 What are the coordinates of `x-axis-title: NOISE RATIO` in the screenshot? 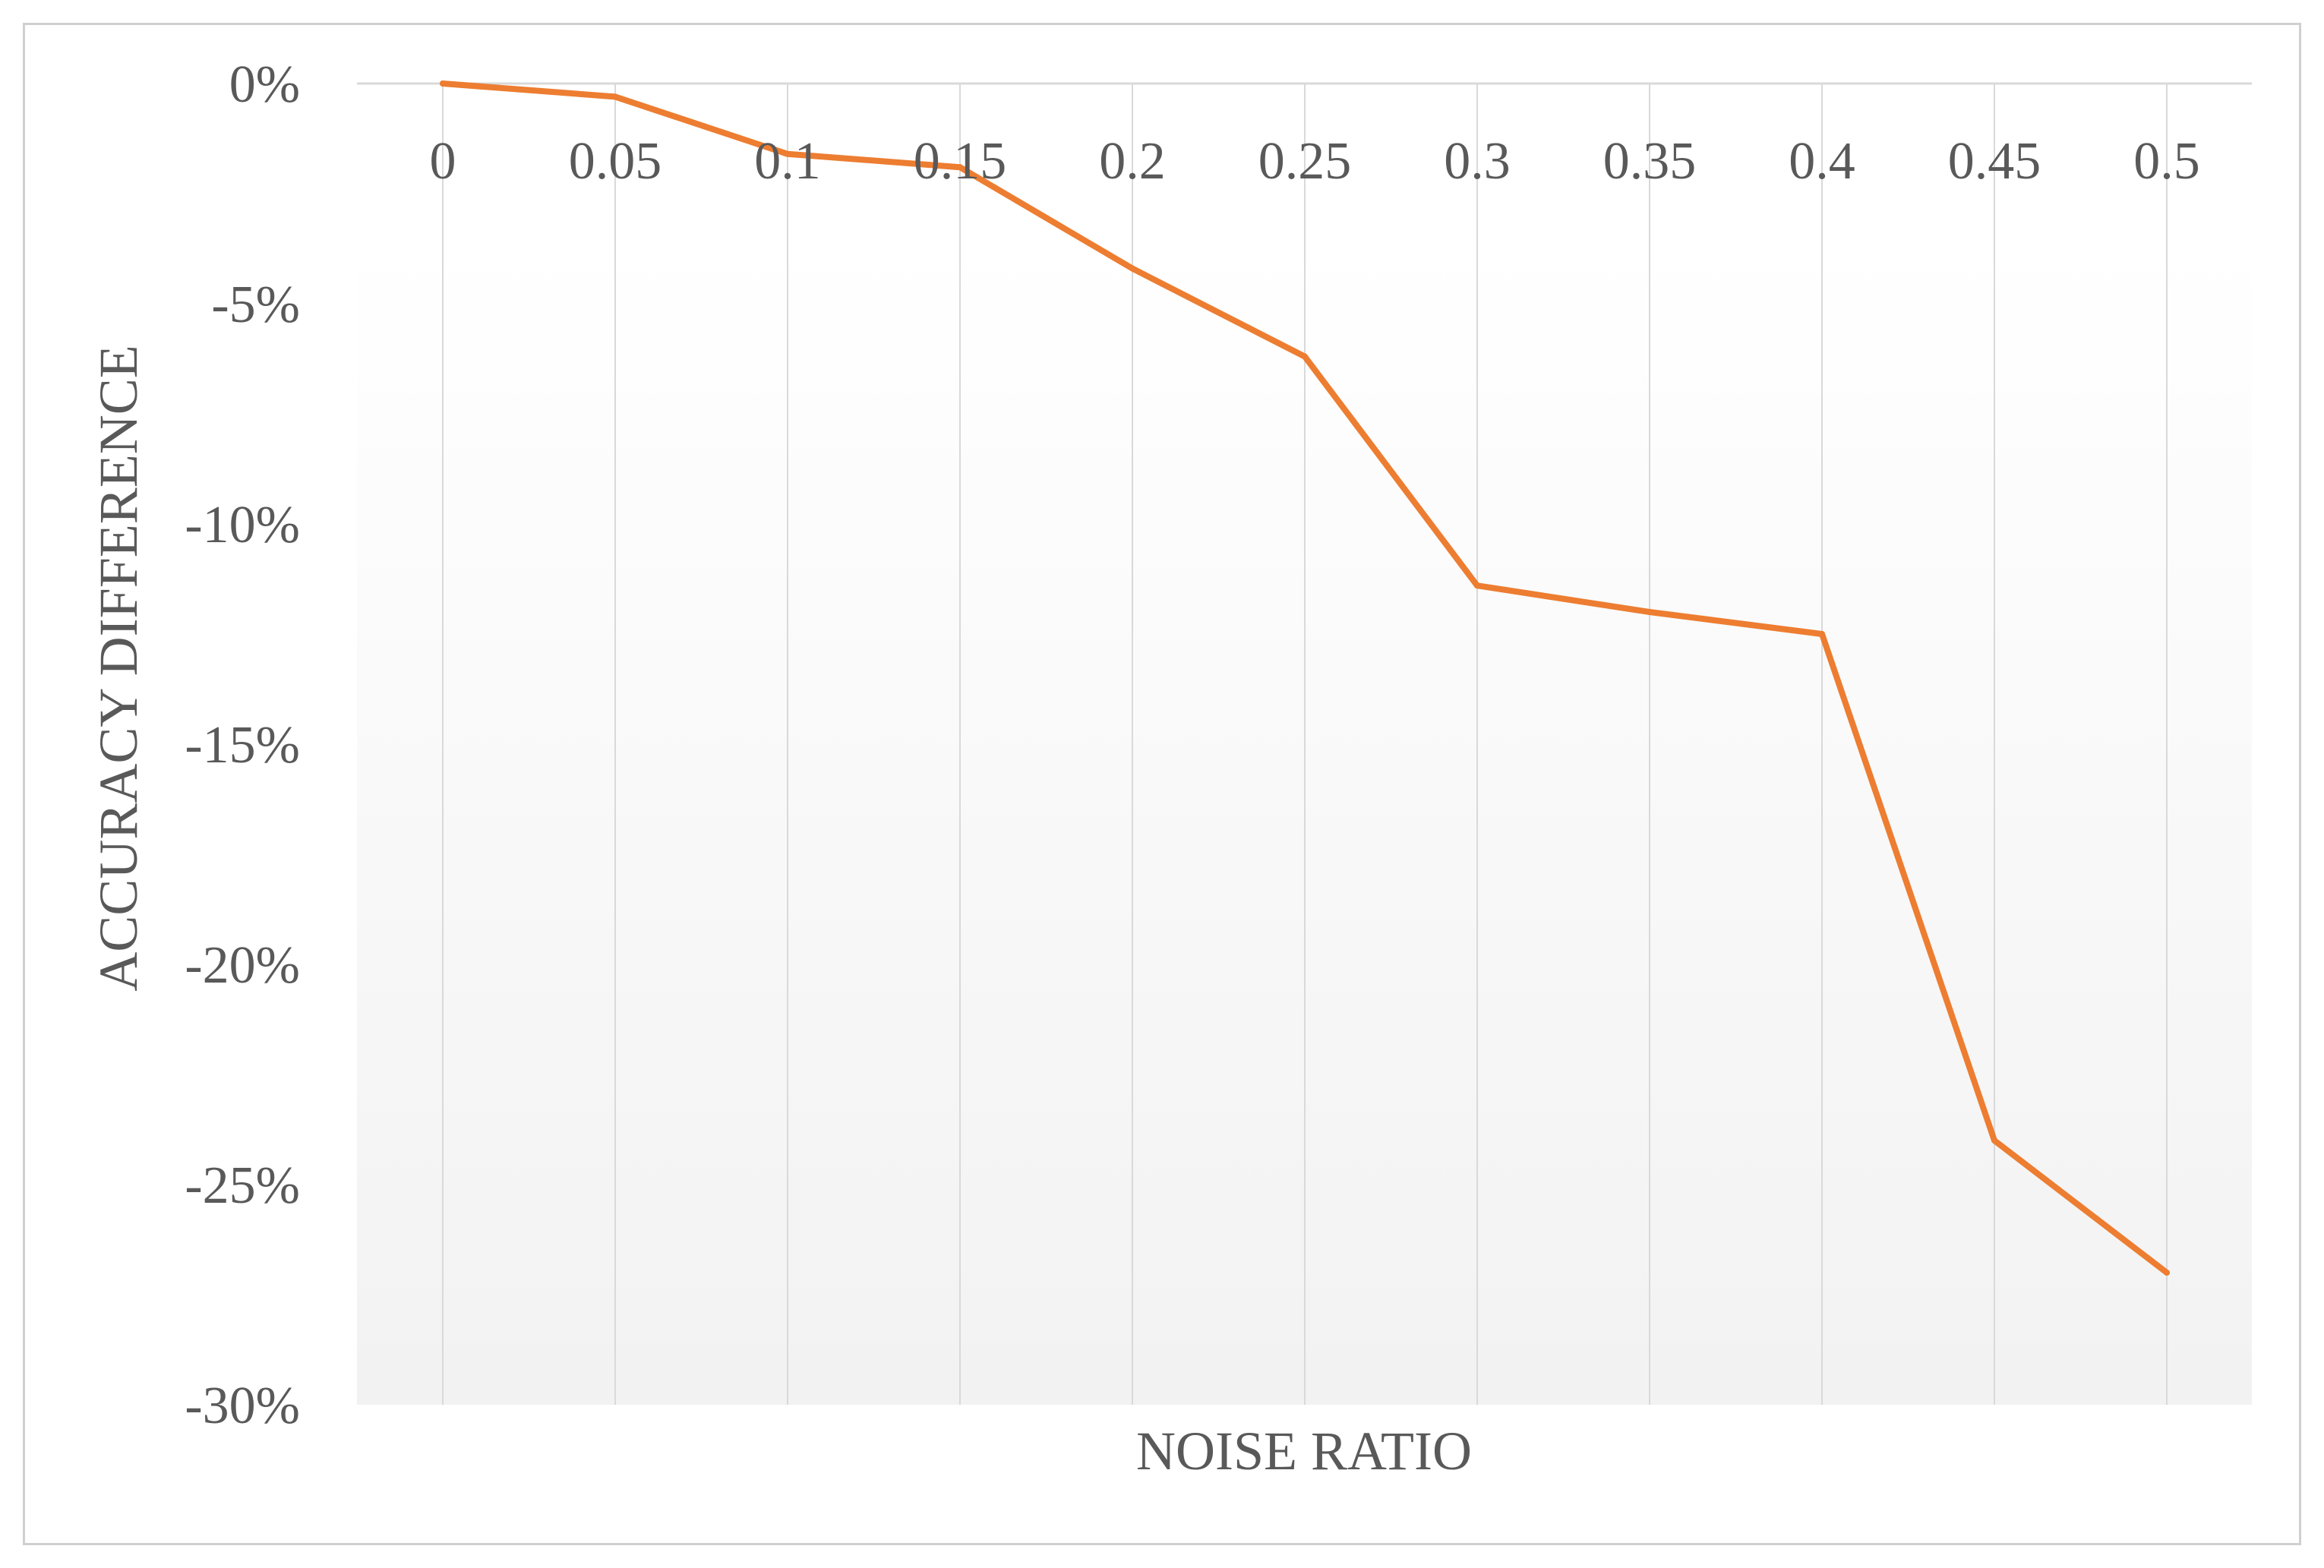 It's located at (1304, 1451).